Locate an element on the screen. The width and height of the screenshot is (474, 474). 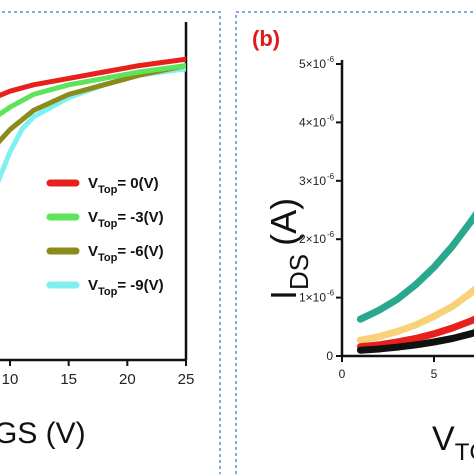
panel-b-x-label: VTC is located at coordinates (453, 443).